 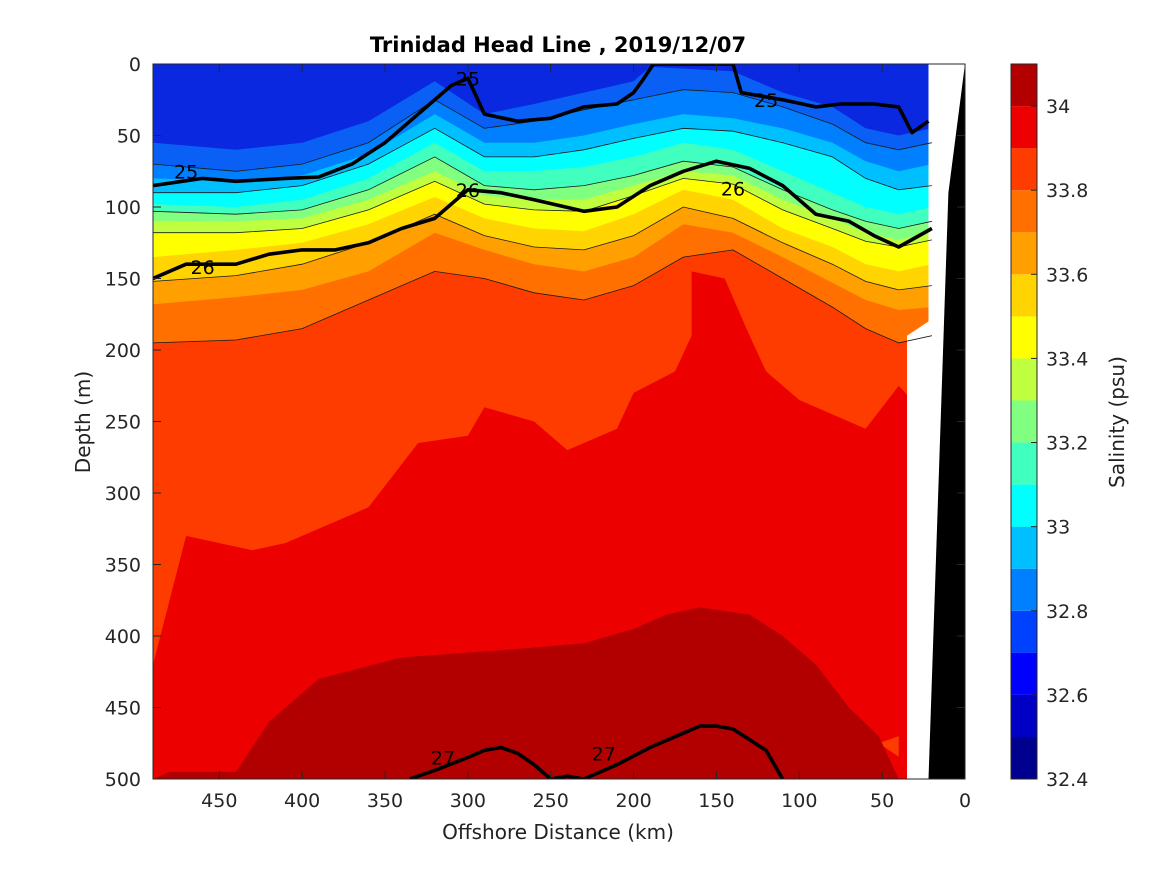 What do you see at coordinates (1117, 422) in the screenshot?
I see `colorbar-label: Salinity (psu)` at bounding box center [1117, 422].